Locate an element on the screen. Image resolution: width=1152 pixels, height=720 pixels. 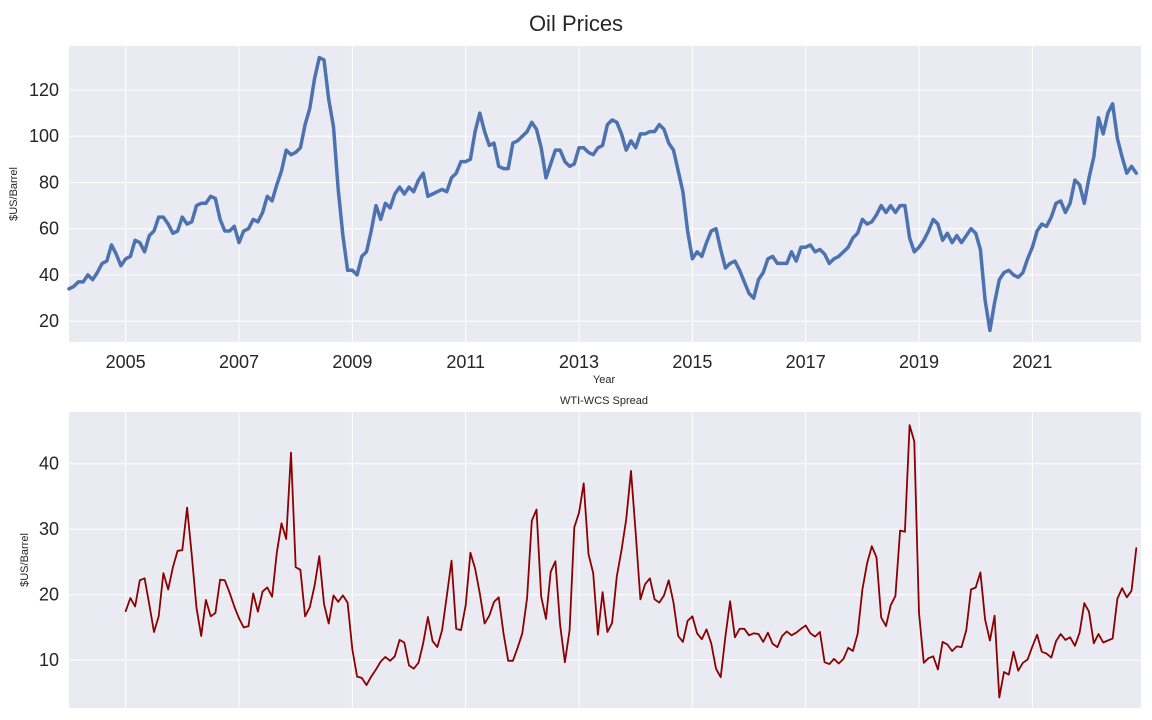
oil-prices-ytick-label: 80 is located at coordinates (49, 182).